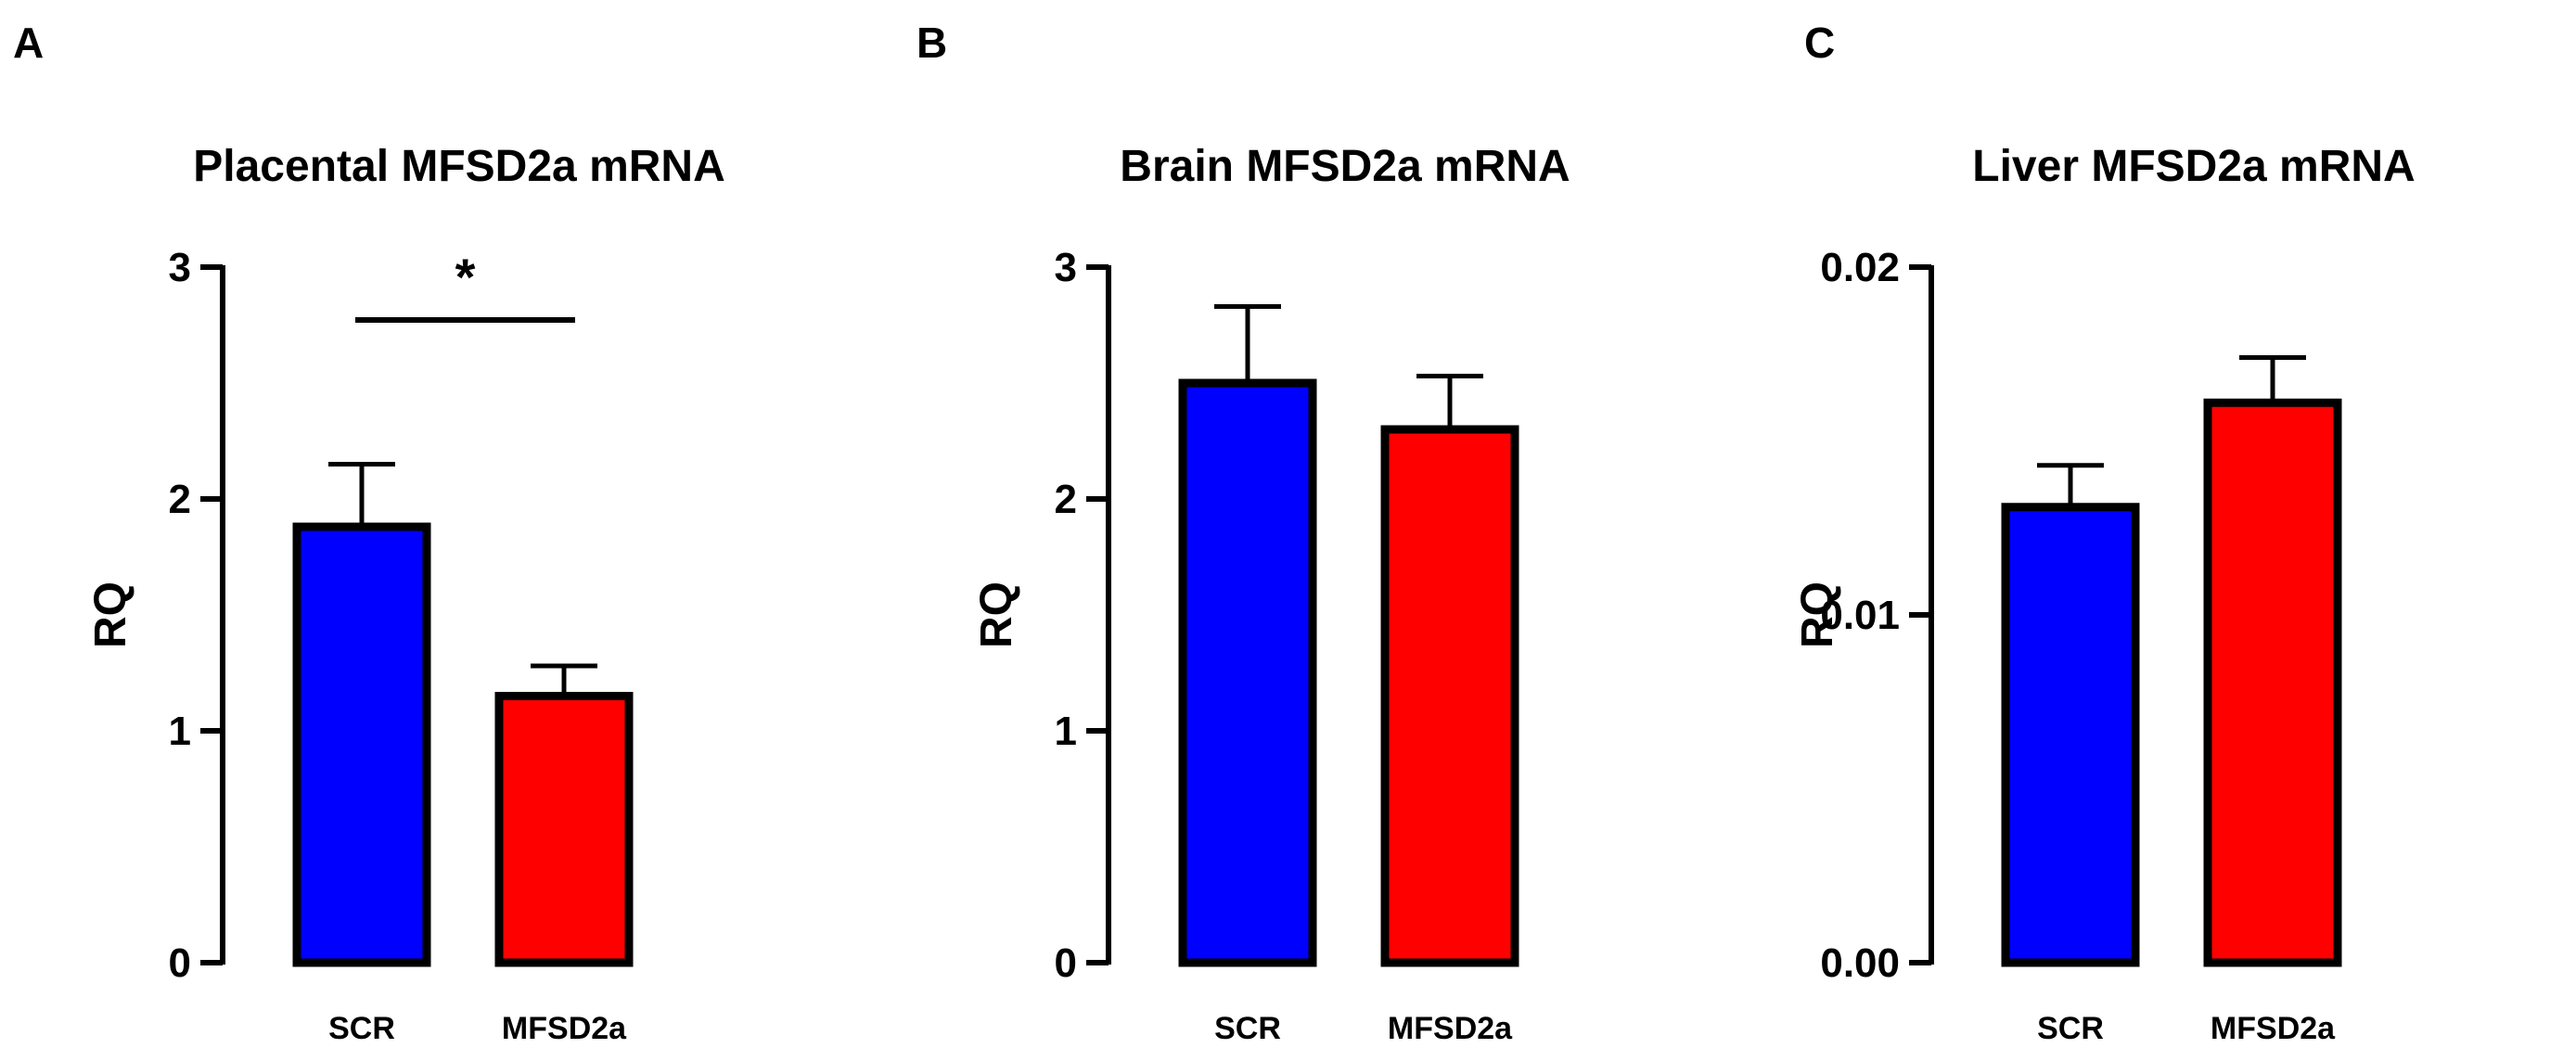 The width and height of the screenshot is (2576, 1061). I want to click on chart-title: Placental MFSD2a mRNA, so click(459, 166).